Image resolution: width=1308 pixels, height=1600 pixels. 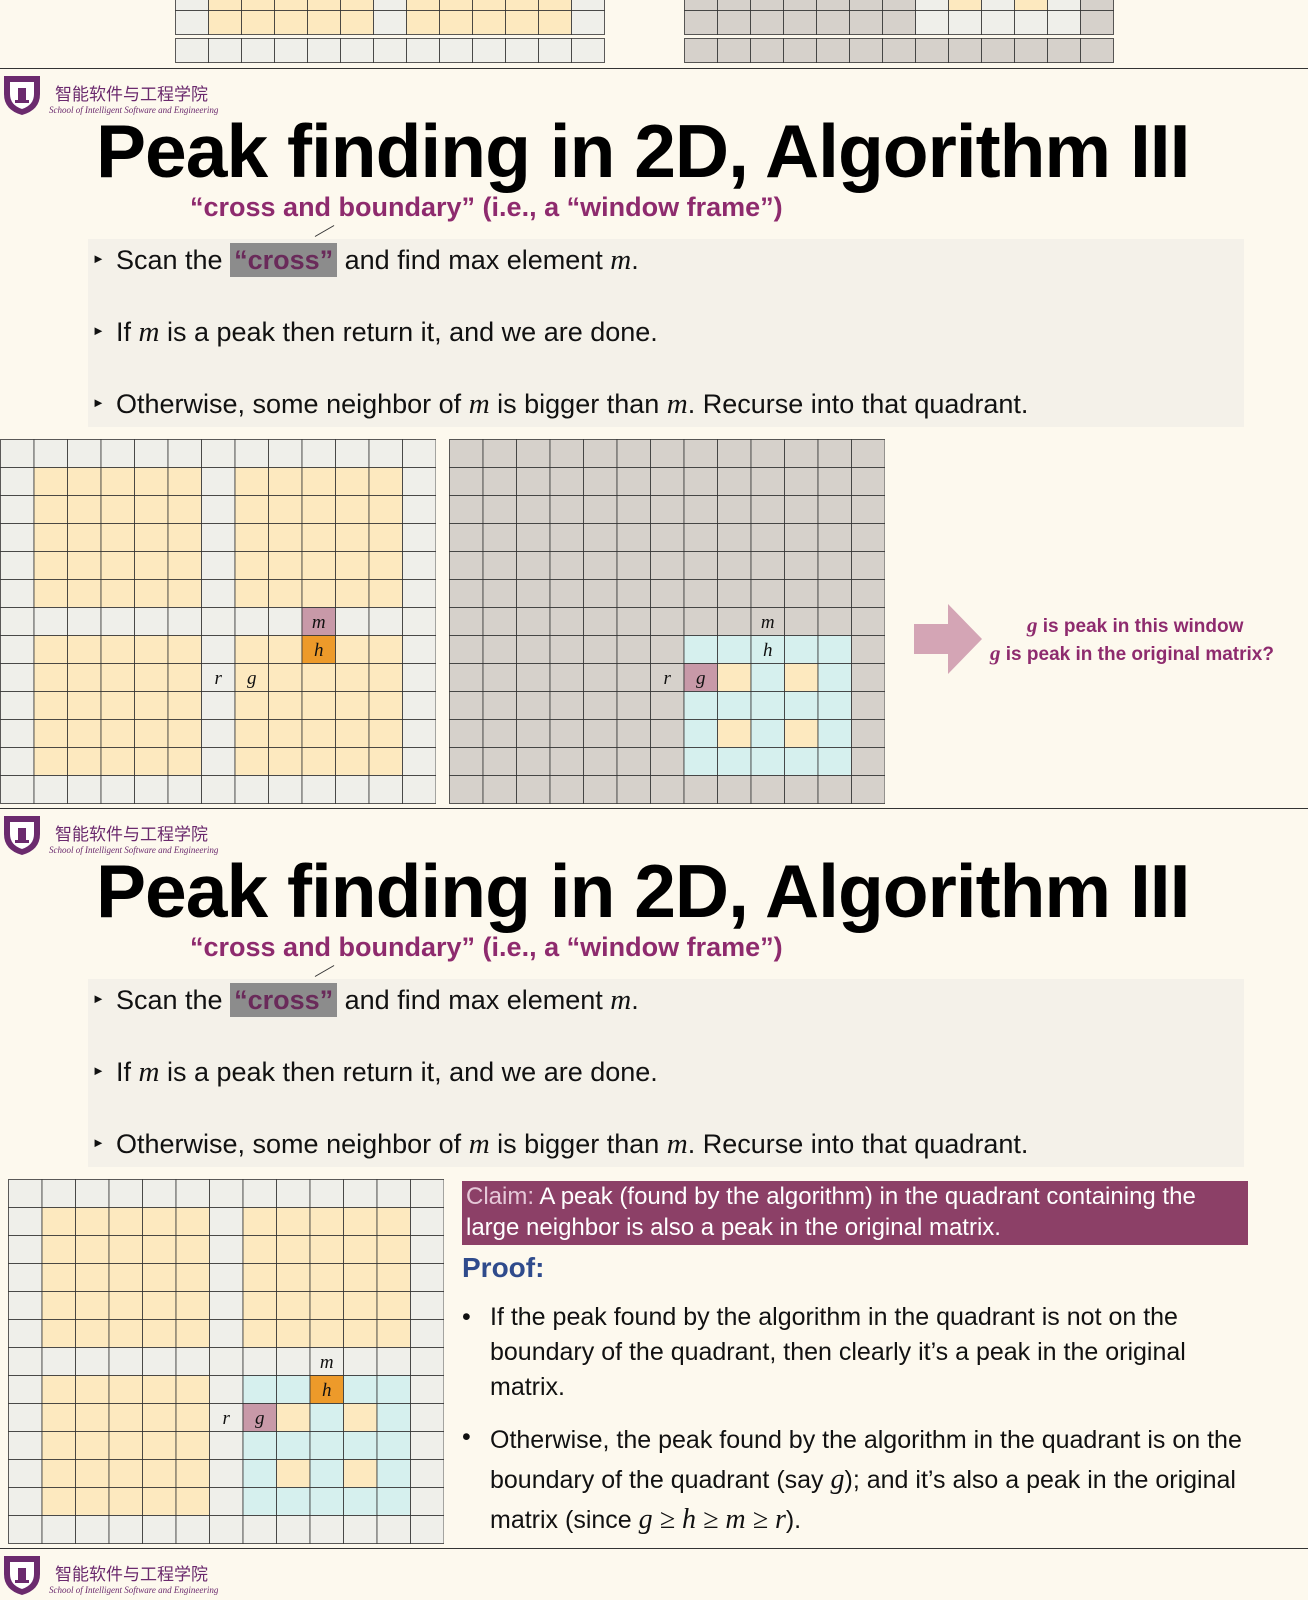 I want to click on bullet-text: If, so click(x=127, y=1072).